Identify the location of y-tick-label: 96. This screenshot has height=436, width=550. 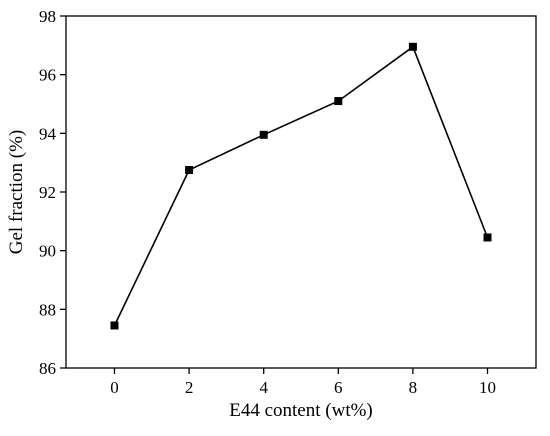
(47, 75).